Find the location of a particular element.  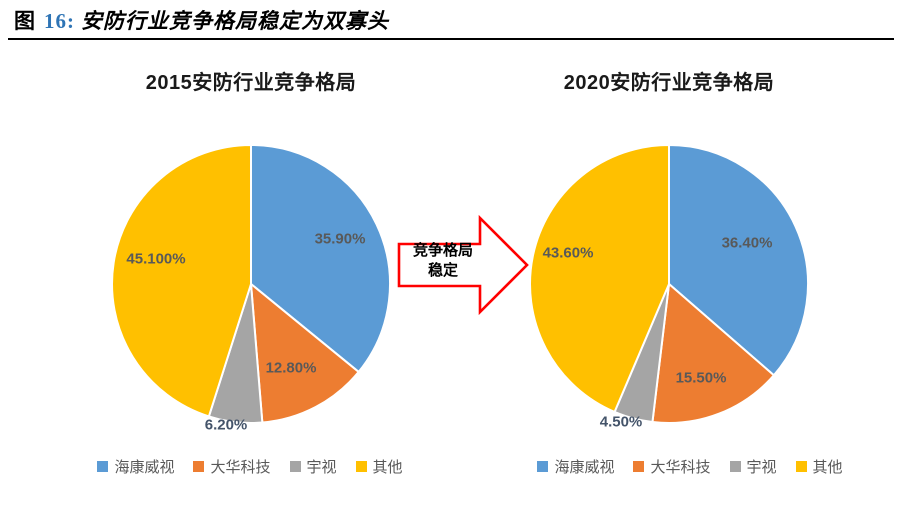

legend-2020: 海康威视 大华科技 宇视 其他 is located at coordinates (690, 466).